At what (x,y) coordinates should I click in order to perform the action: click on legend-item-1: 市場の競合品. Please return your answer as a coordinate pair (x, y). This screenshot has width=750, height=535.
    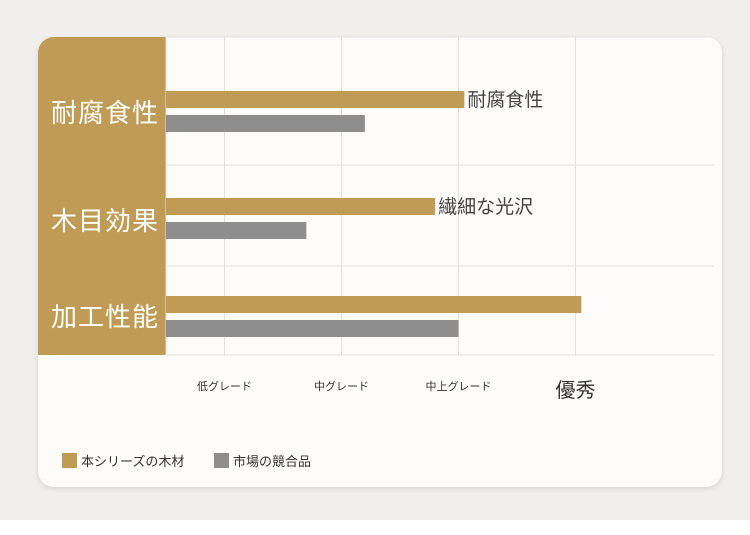
    Looking at the image, I should click on (263, 460).